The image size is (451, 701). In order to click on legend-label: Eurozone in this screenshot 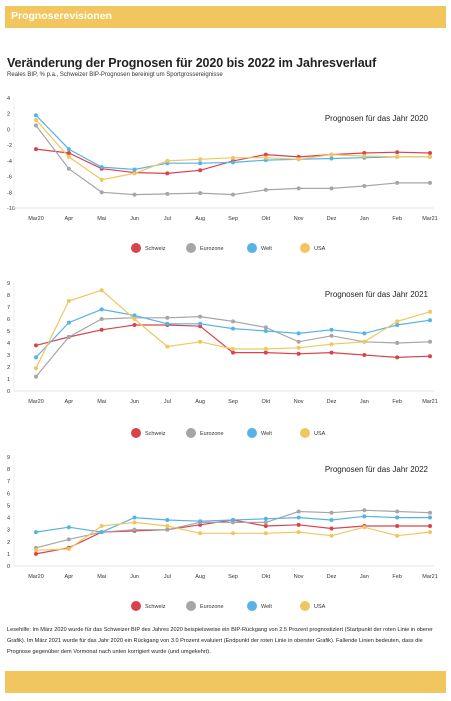, I will do `click(212, 249)`.